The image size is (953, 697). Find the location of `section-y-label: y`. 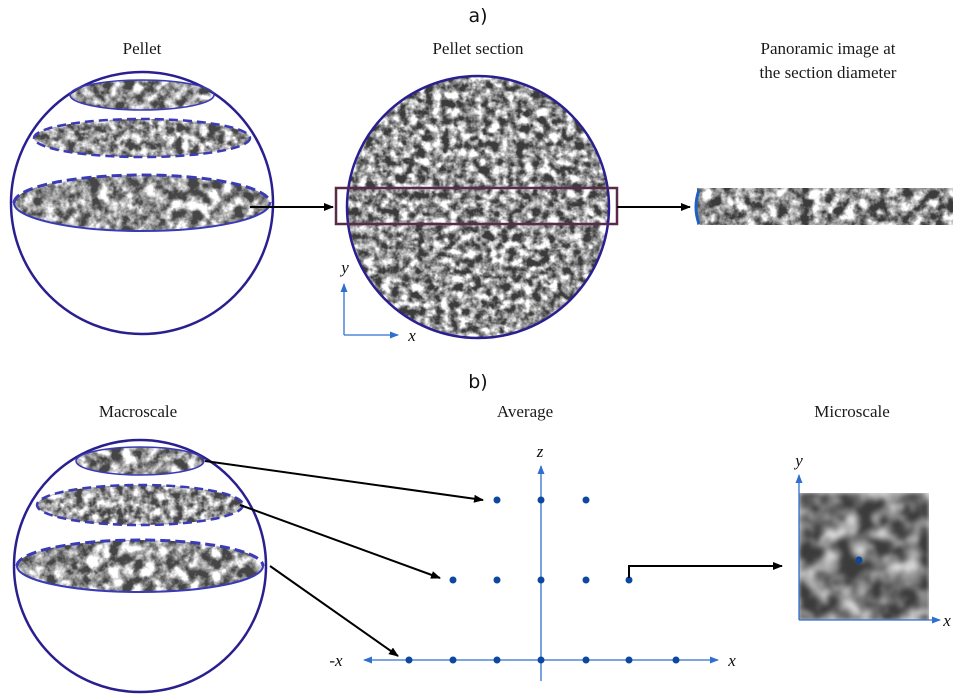

section-y-label: y is located at coordinates (344, 267).